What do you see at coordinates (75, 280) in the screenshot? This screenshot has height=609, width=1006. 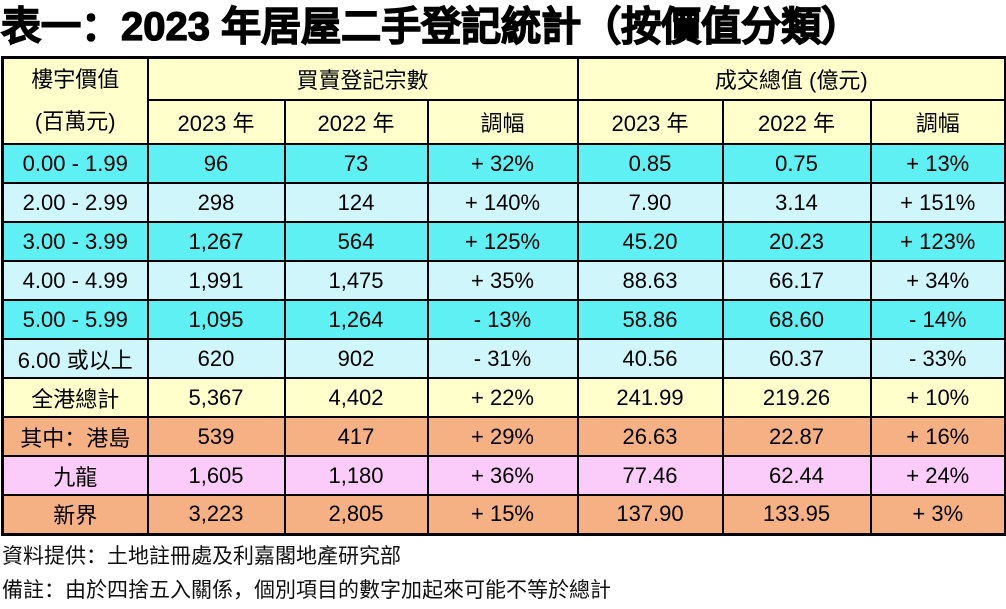 I see `row-label: 4.00 - 4.99` at bounding box center [75, 280].